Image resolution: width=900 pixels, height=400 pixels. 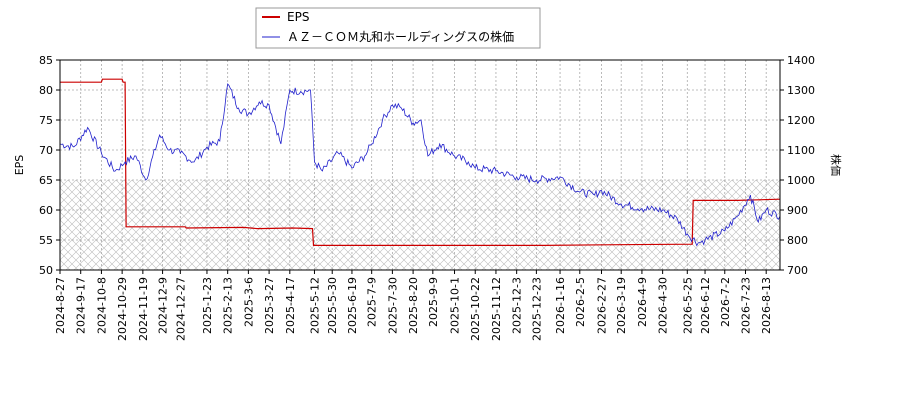 I want to click on x-tick-label: 2025-3-27, so click(x=269, y=305).